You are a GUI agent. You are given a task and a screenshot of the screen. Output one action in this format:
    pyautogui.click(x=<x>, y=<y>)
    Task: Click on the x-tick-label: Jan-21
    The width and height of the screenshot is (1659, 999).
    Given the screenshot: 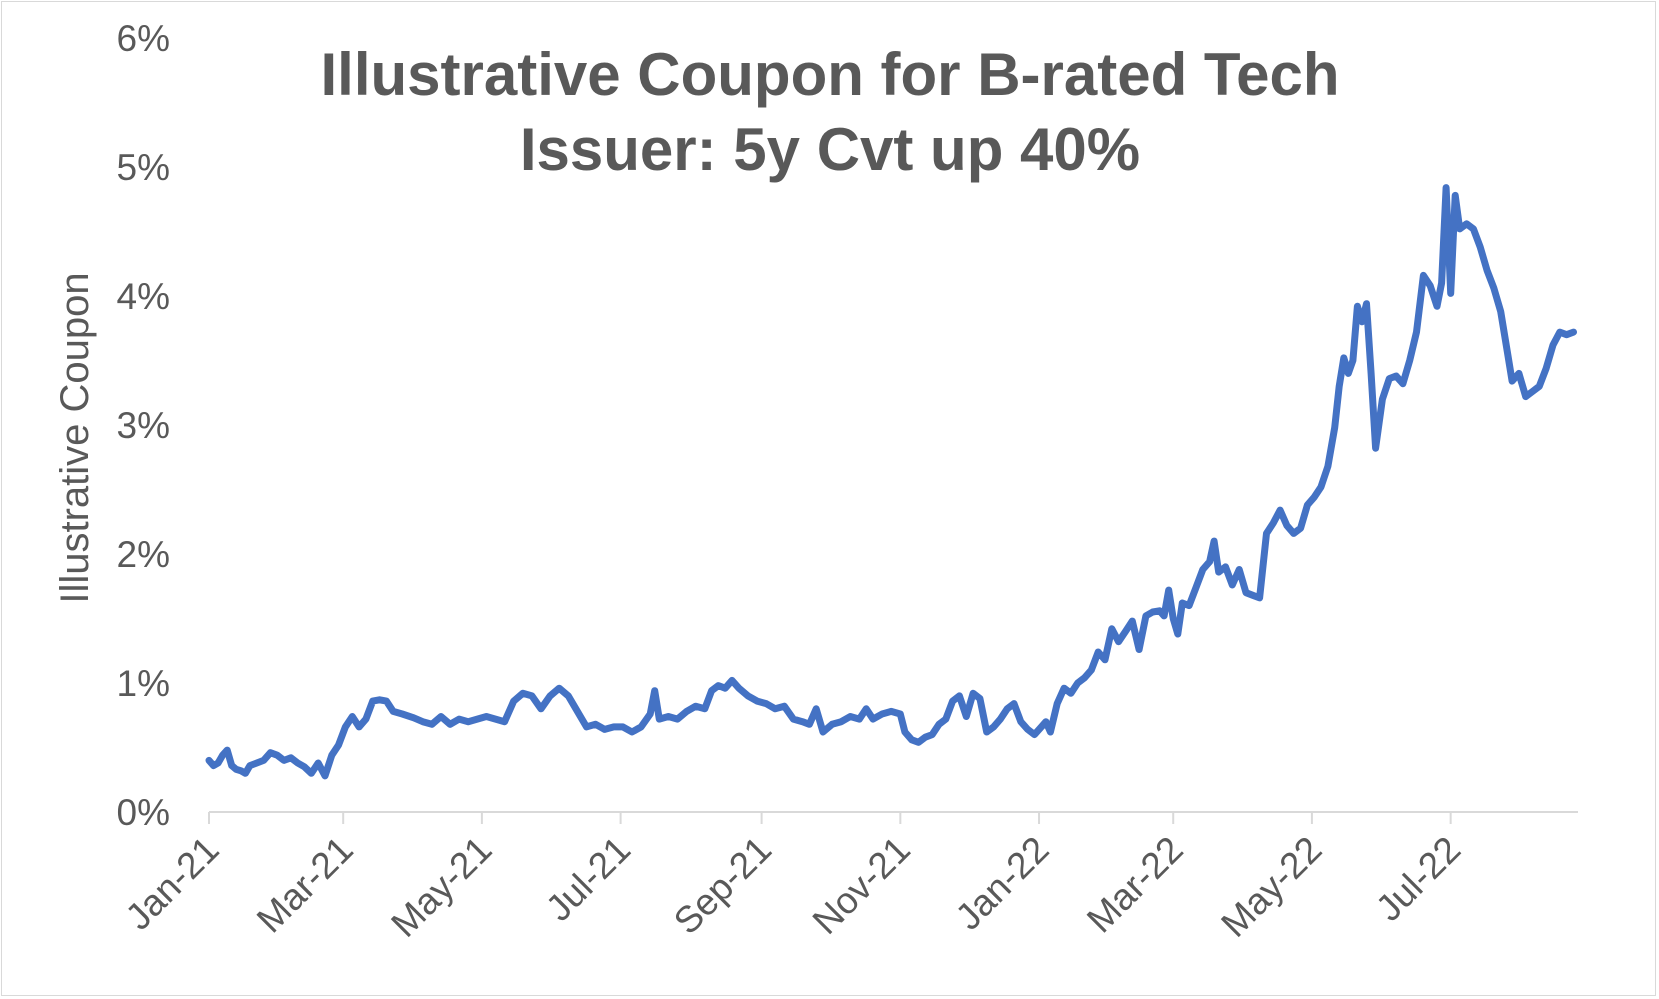 What is the action you would take?
    pyautogui.click(x=172, y=883)
    